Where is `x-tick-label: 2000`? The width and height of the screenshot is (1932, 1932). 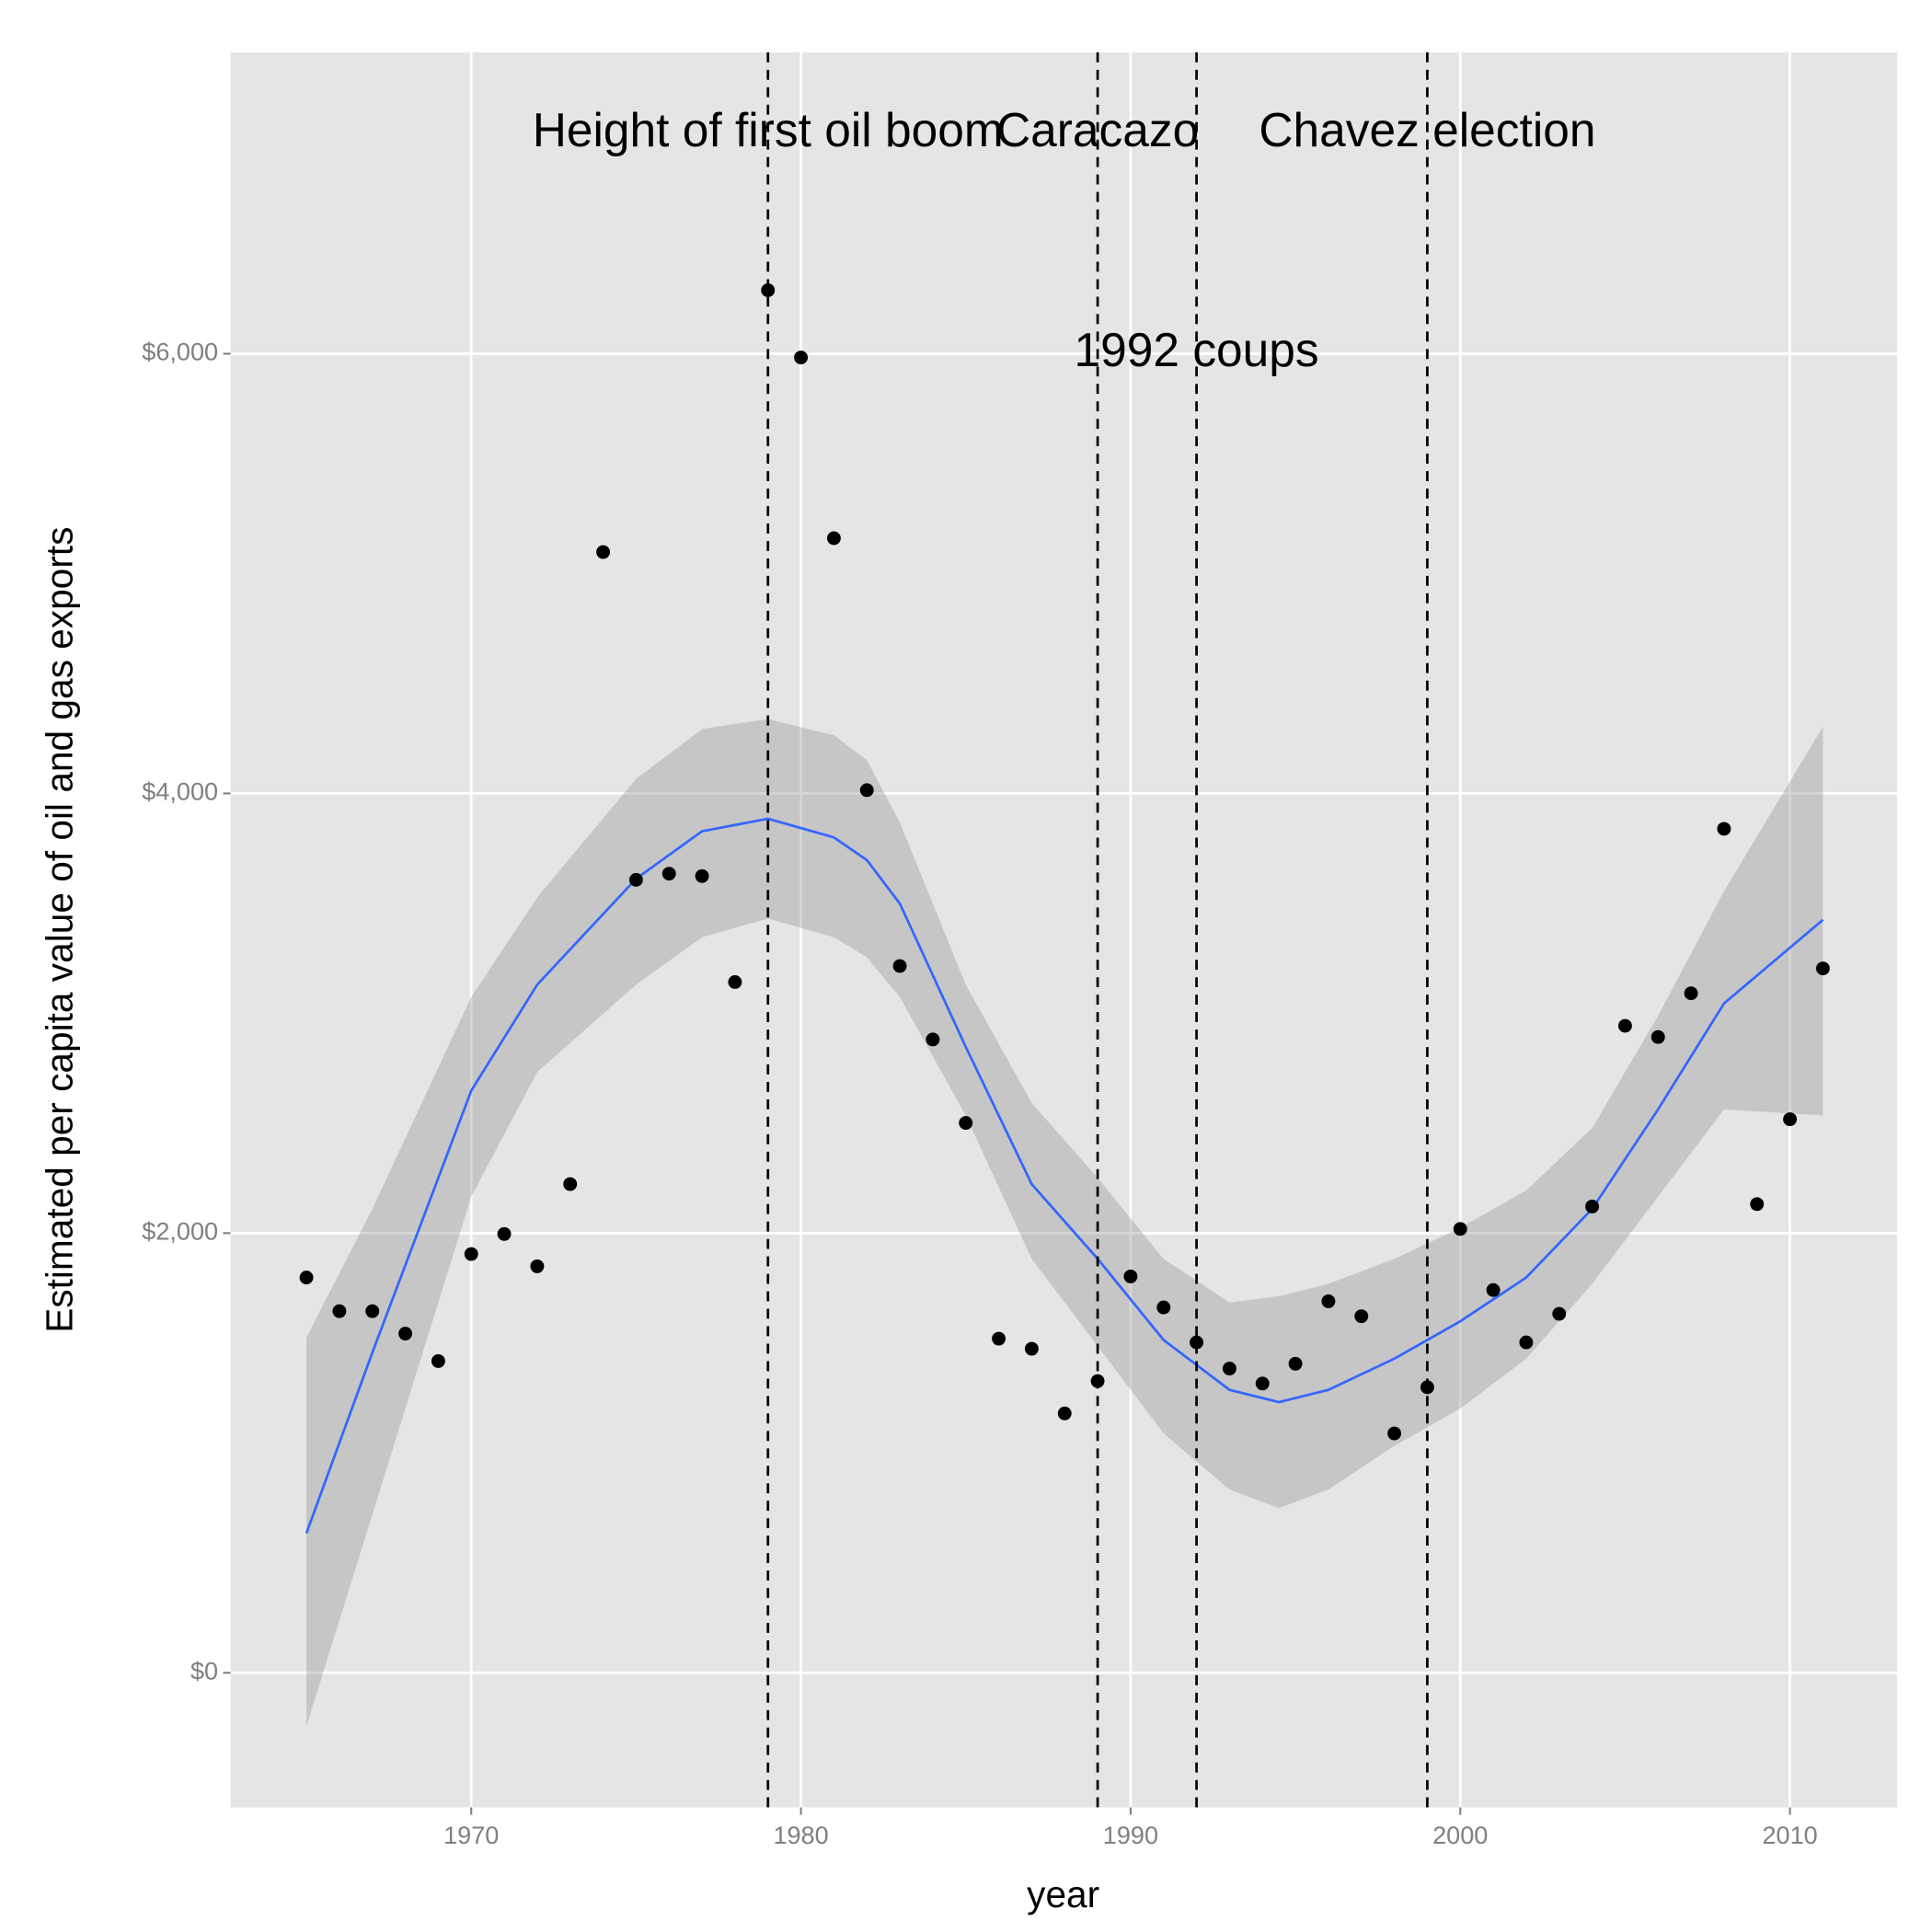
x-tick-label: 2000 is located at coordinates (1460, 1835).